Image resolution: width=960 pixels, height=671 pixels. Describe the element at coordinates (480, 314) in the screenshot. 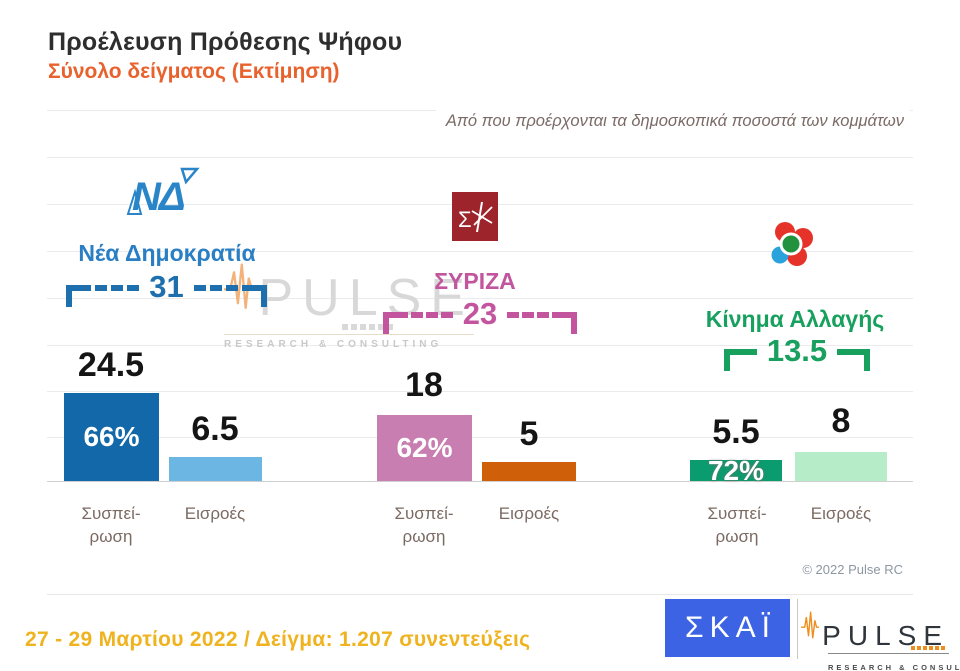

I see `total-value-syriza: 23` at that location.